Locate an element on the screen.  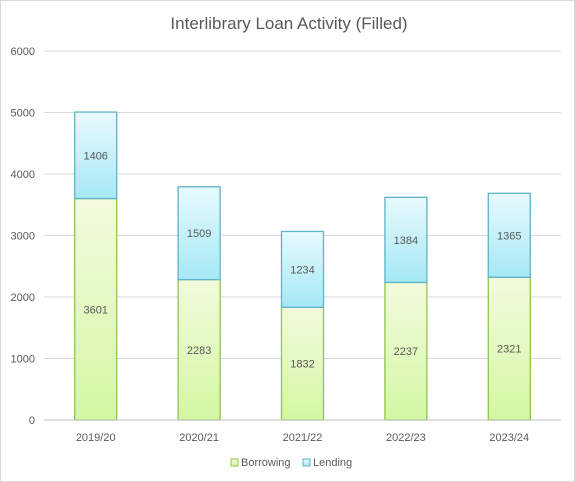
data-label: 3601 is located at coordinates (95, 310).